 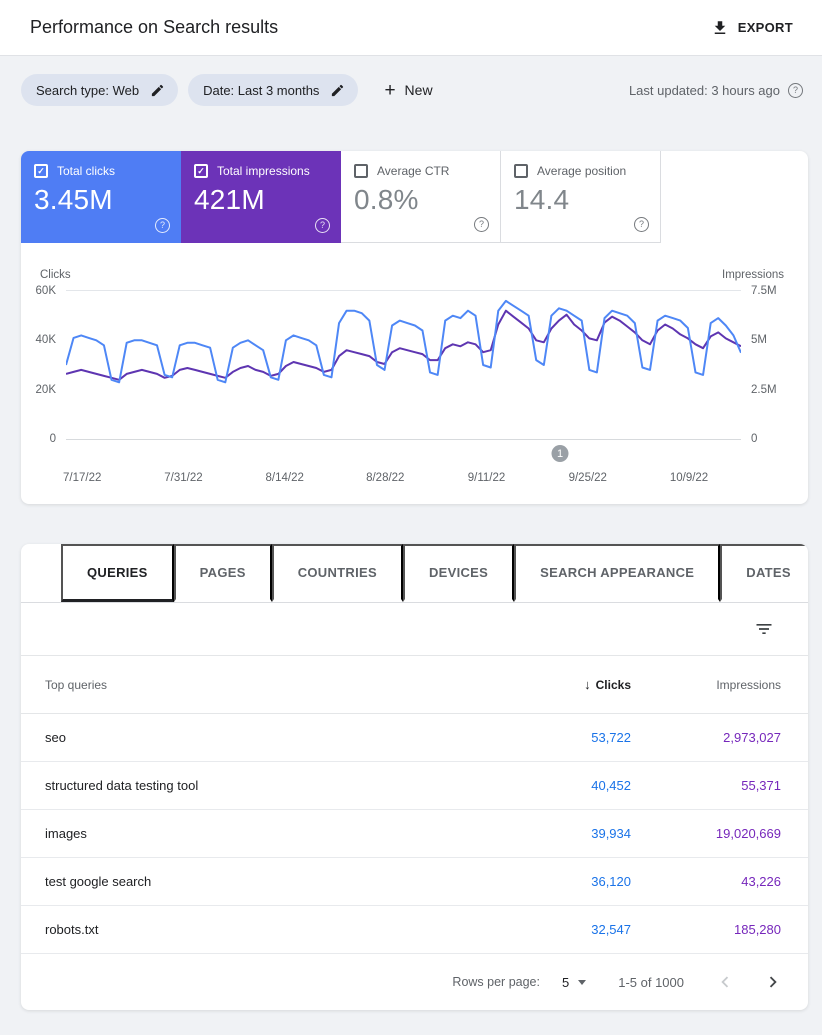 What do you see at coordinates (611, 881) in the screenshot?
I see `clicks-cell: 36,120` at bounding box center [611, 881].